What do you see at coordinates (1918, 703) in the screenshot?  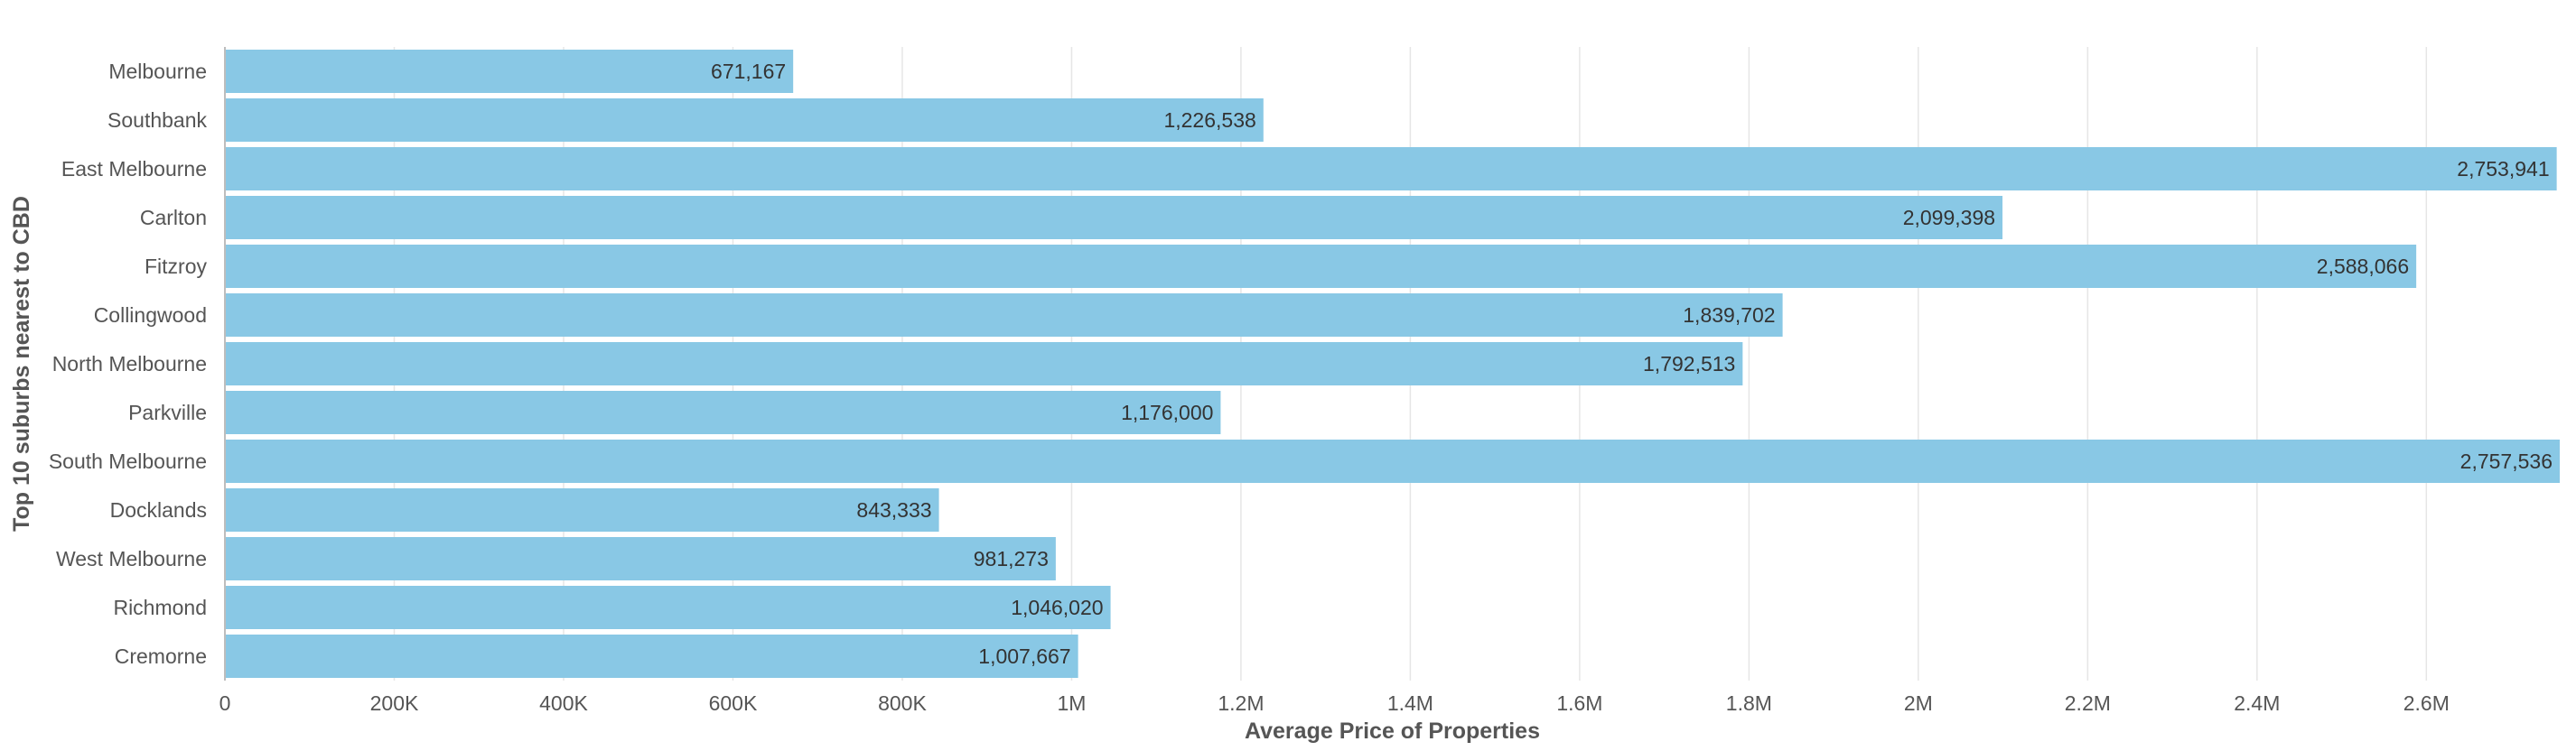 I see `x-tick-label: 2M` at bounding box center [1918, 703].